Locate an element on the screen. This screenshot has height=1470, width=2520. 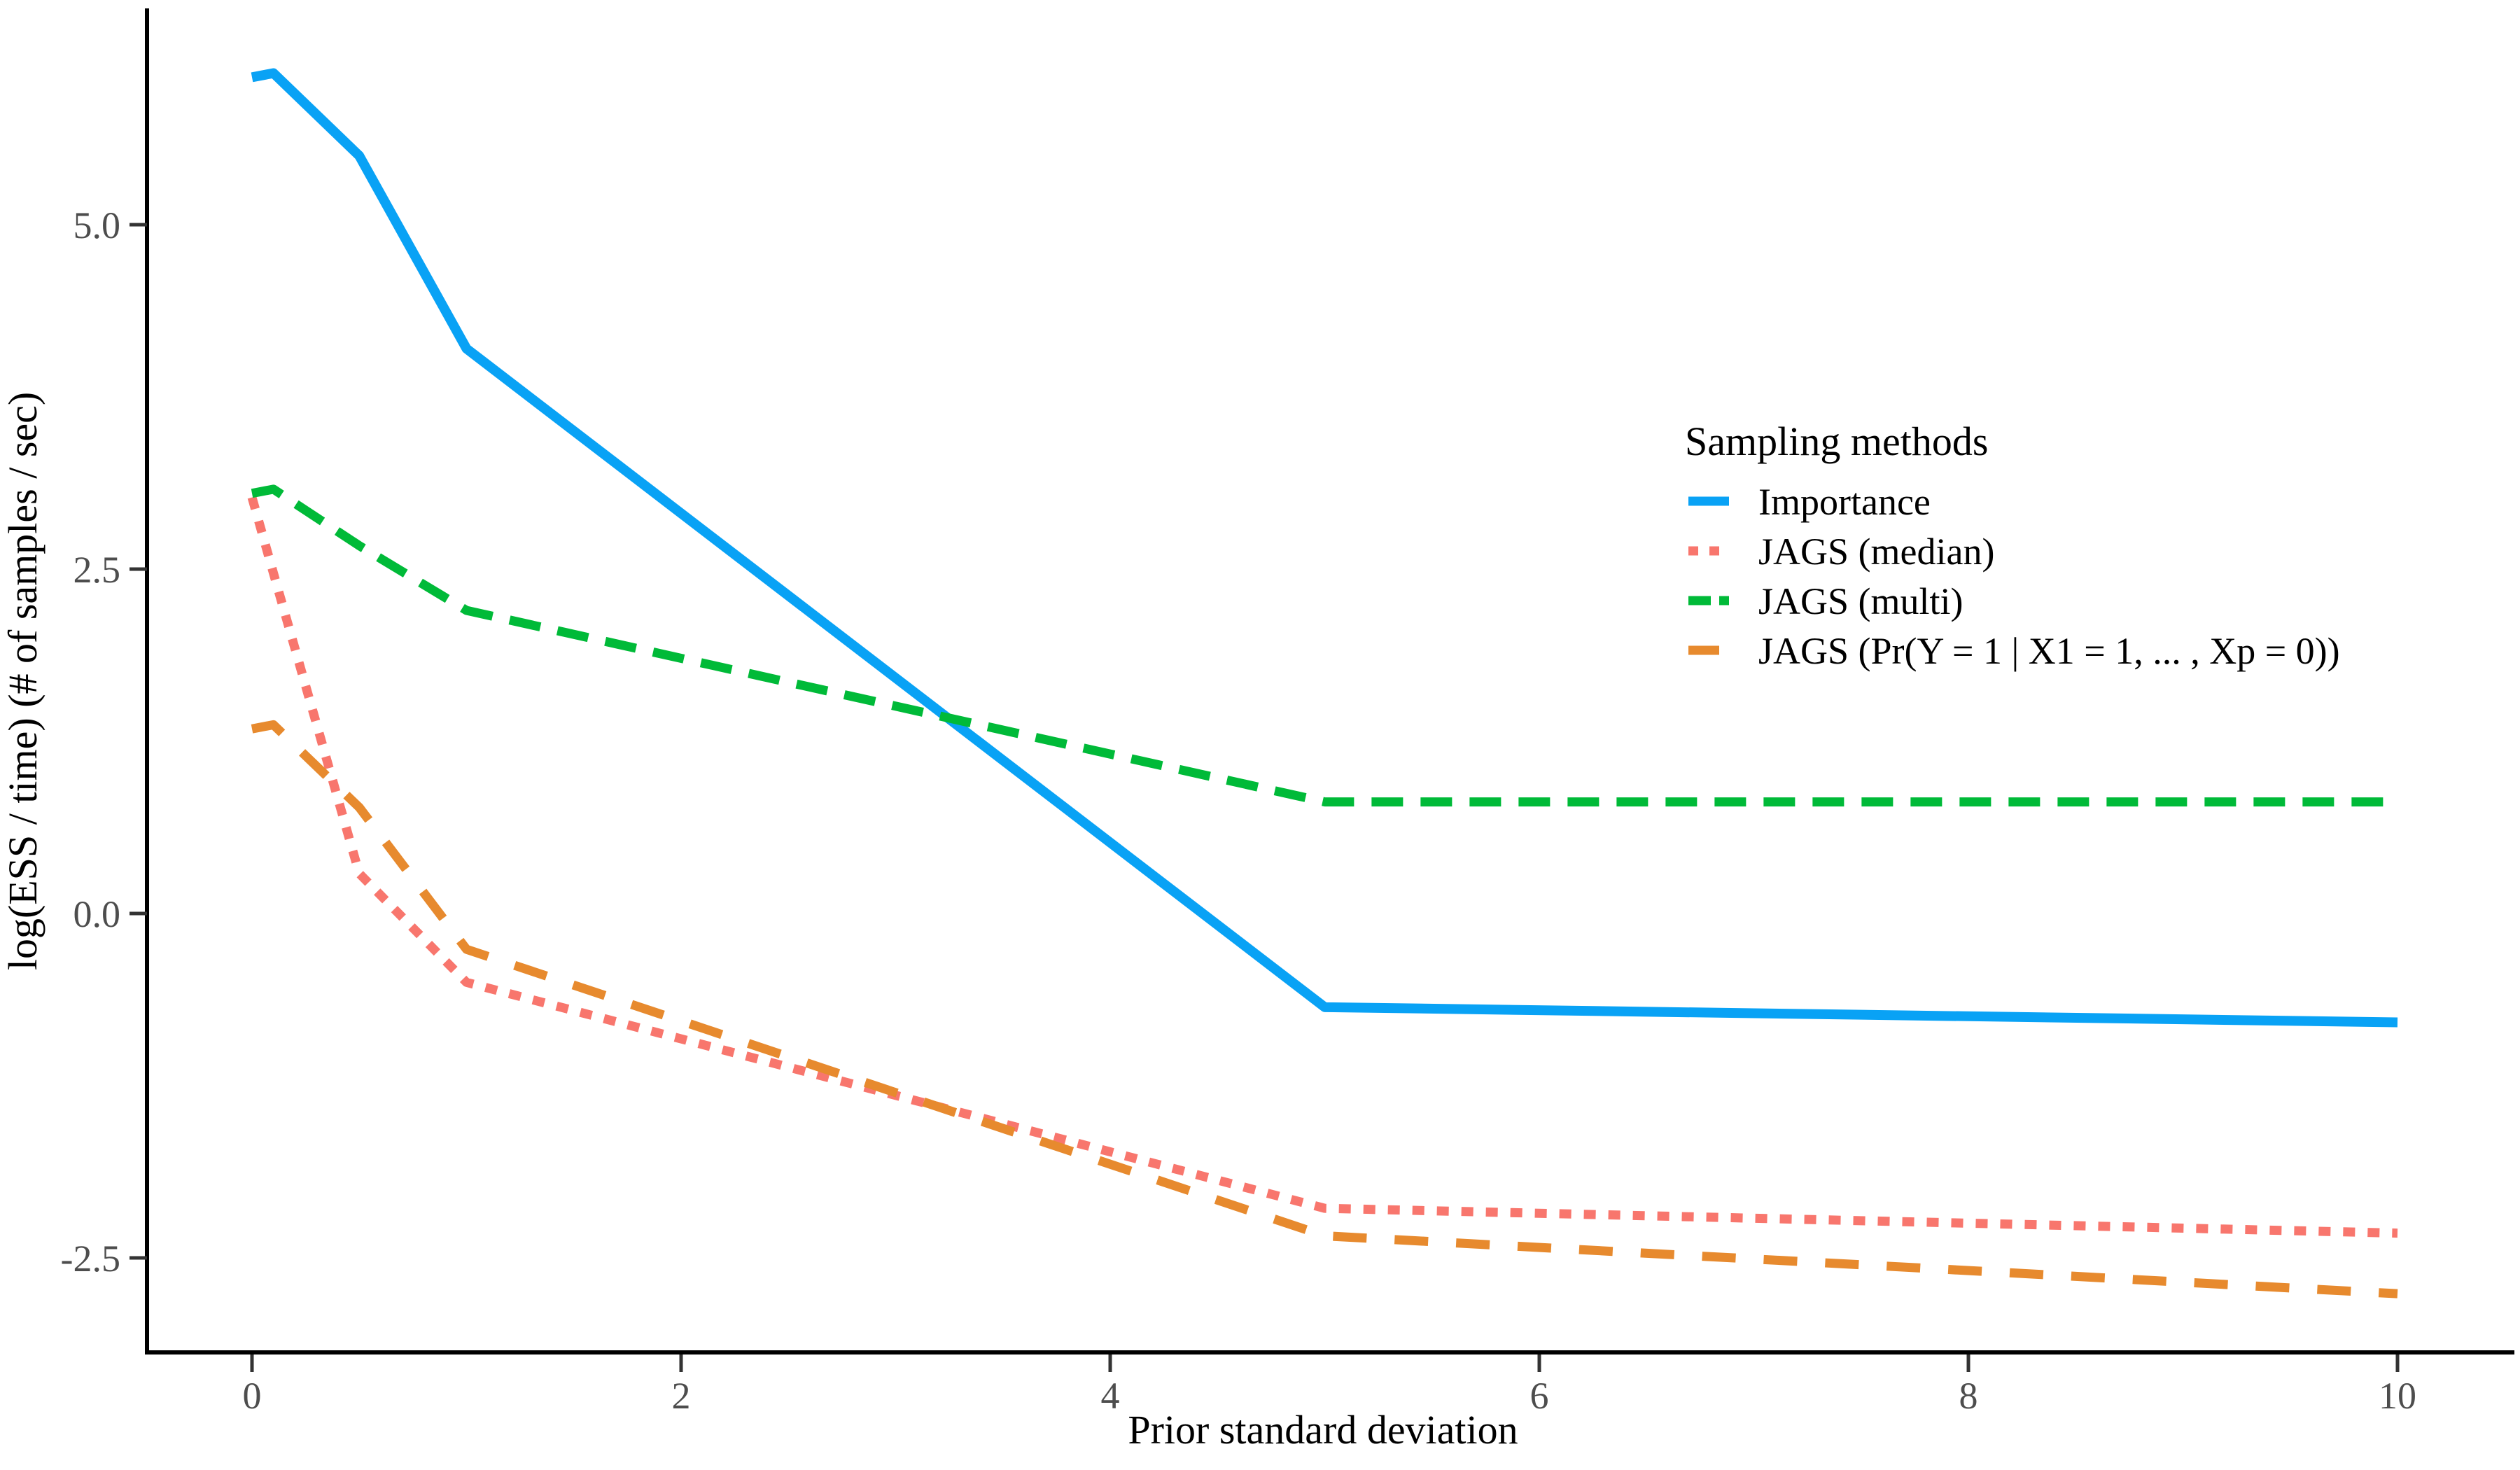
legend-label: JAGS (multi) is located at coordinates (1860, 601).